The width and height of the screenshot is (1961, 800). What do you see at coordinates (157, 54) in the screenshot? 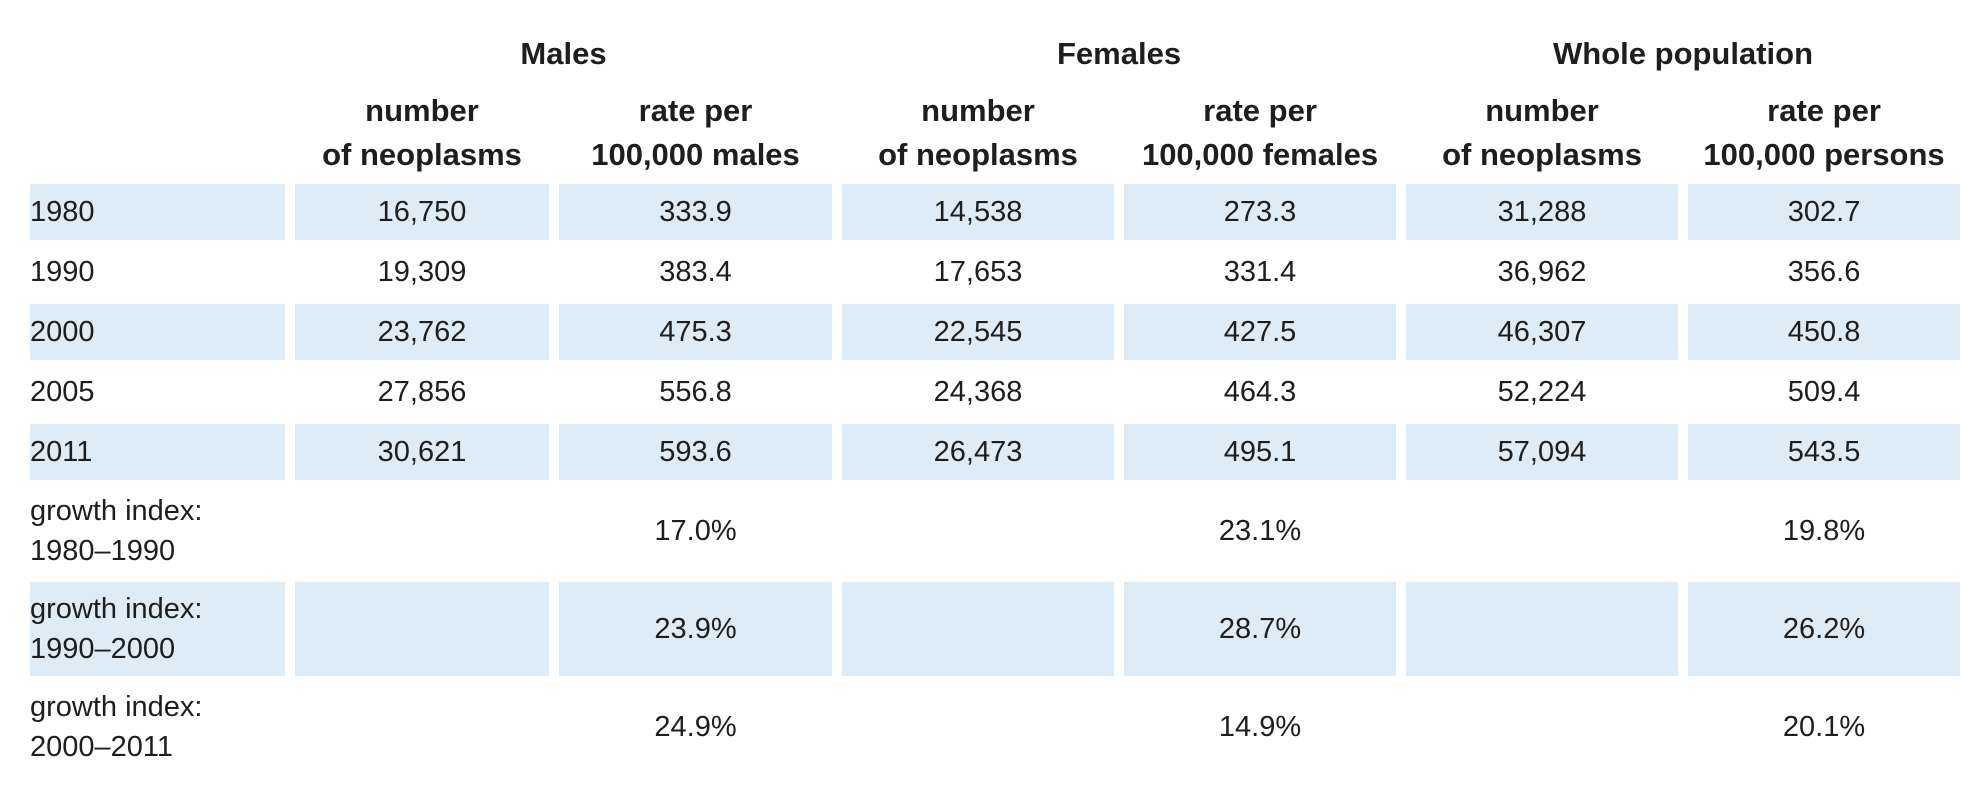
I see `header-corner` at bounding box center [157, 54].